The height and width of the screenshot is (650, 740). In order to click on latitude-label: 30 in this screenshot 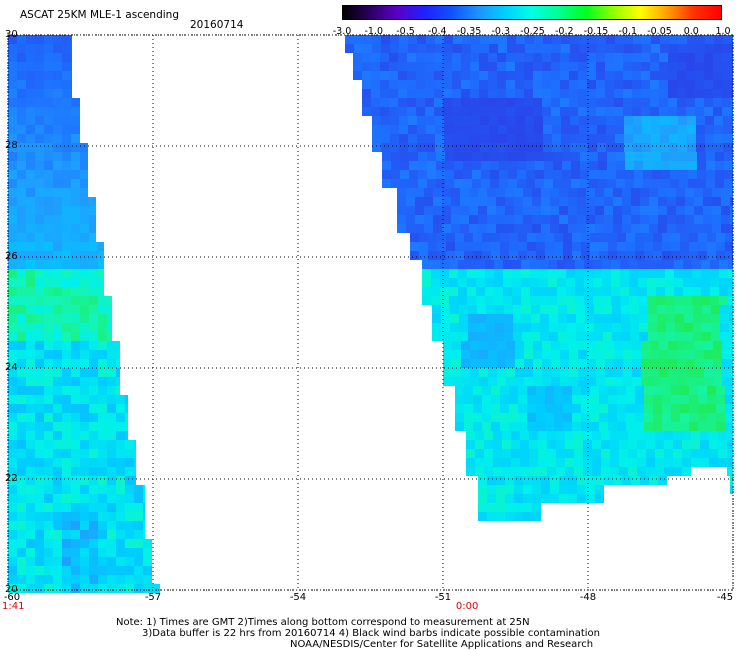, I will do `click(11, 34)`.